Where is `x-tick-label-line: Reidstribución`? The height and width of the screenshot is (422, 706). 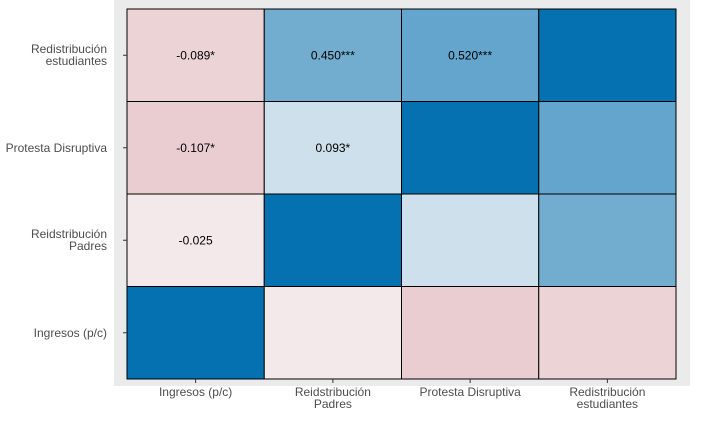
x-tick-label-line: Reidstribución is located at coordinates (332, 392).